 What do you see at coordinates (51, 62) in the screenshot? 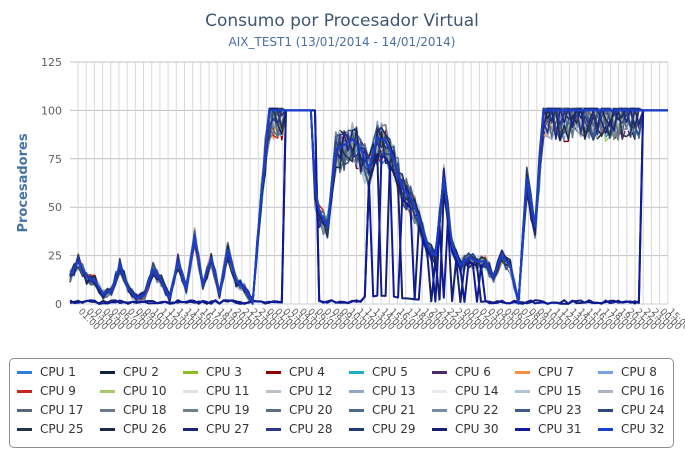
I see `y-tick-label: 125` at bounding box center [51, 62].